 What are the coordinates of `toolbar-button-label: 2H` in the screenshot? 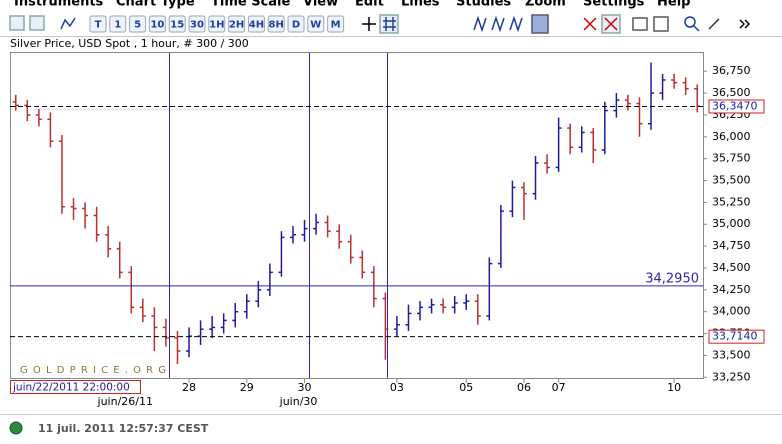 It's located at (236, 25).